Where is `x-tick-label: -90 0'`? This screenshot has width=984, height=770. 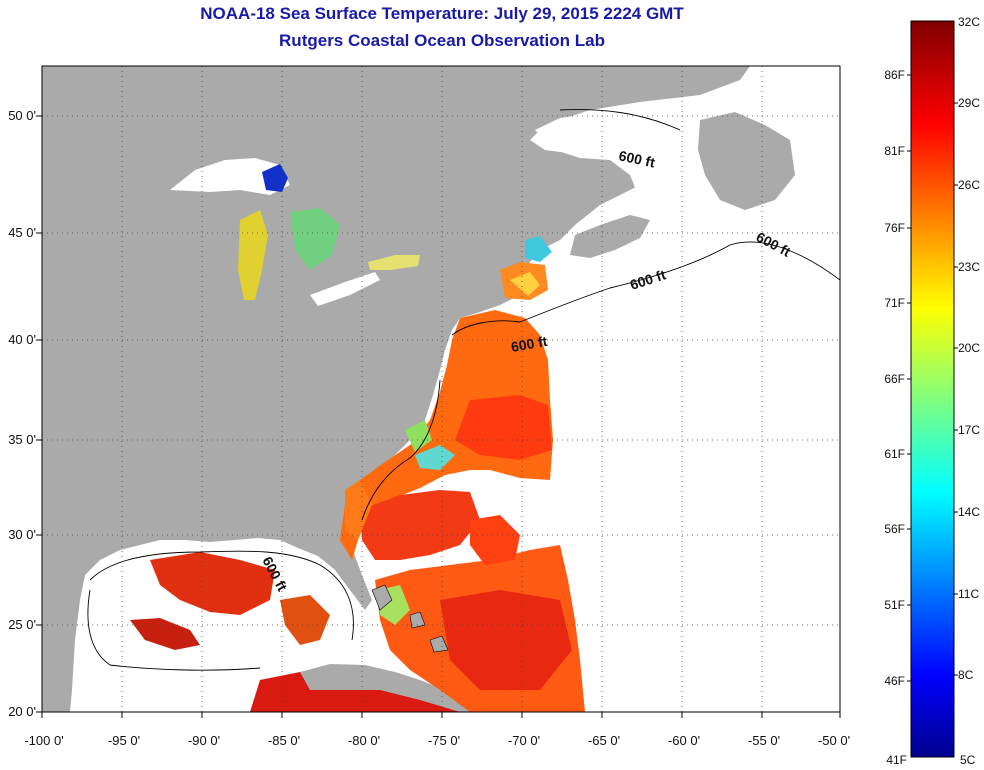
x-tick-label: -90 0' is located at coordinates (204, 740).